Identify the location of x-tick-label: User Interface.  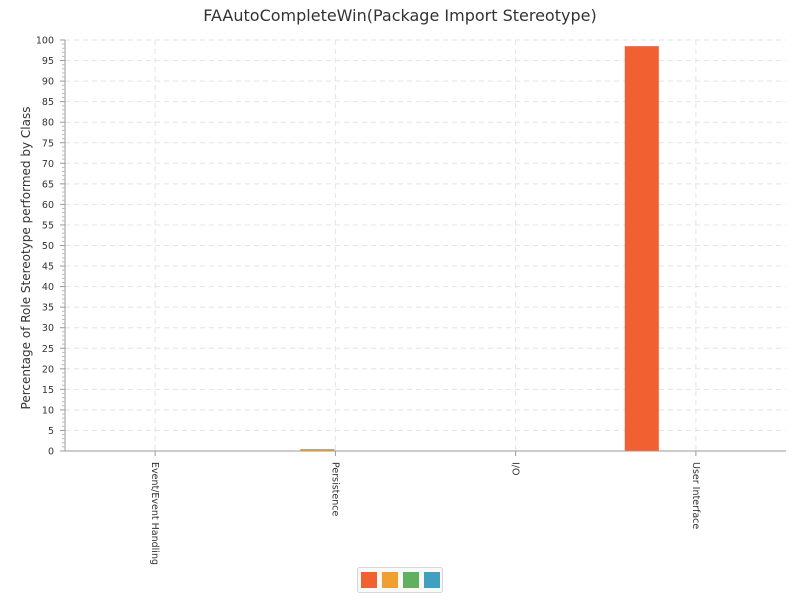
(695, 495).